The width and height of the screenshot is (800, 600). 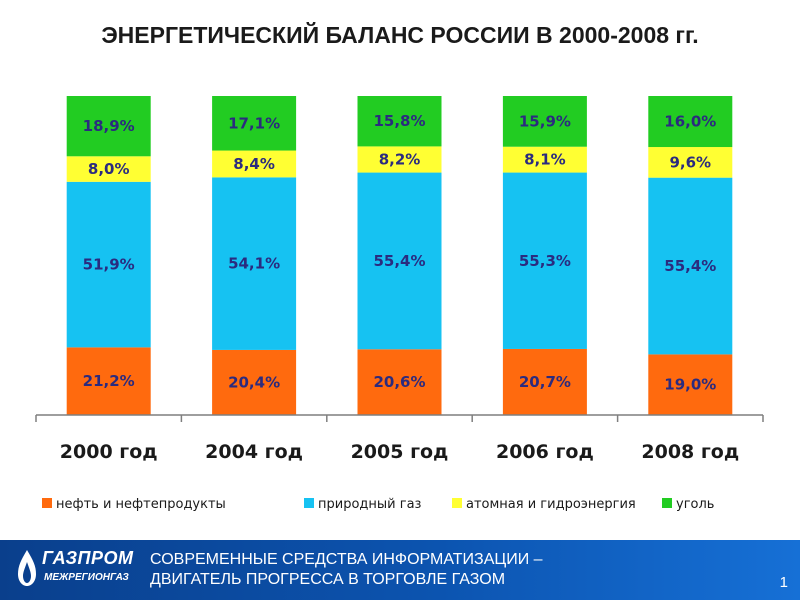 I want to click on data-label: 55,3%, so click(x=545, y=261).